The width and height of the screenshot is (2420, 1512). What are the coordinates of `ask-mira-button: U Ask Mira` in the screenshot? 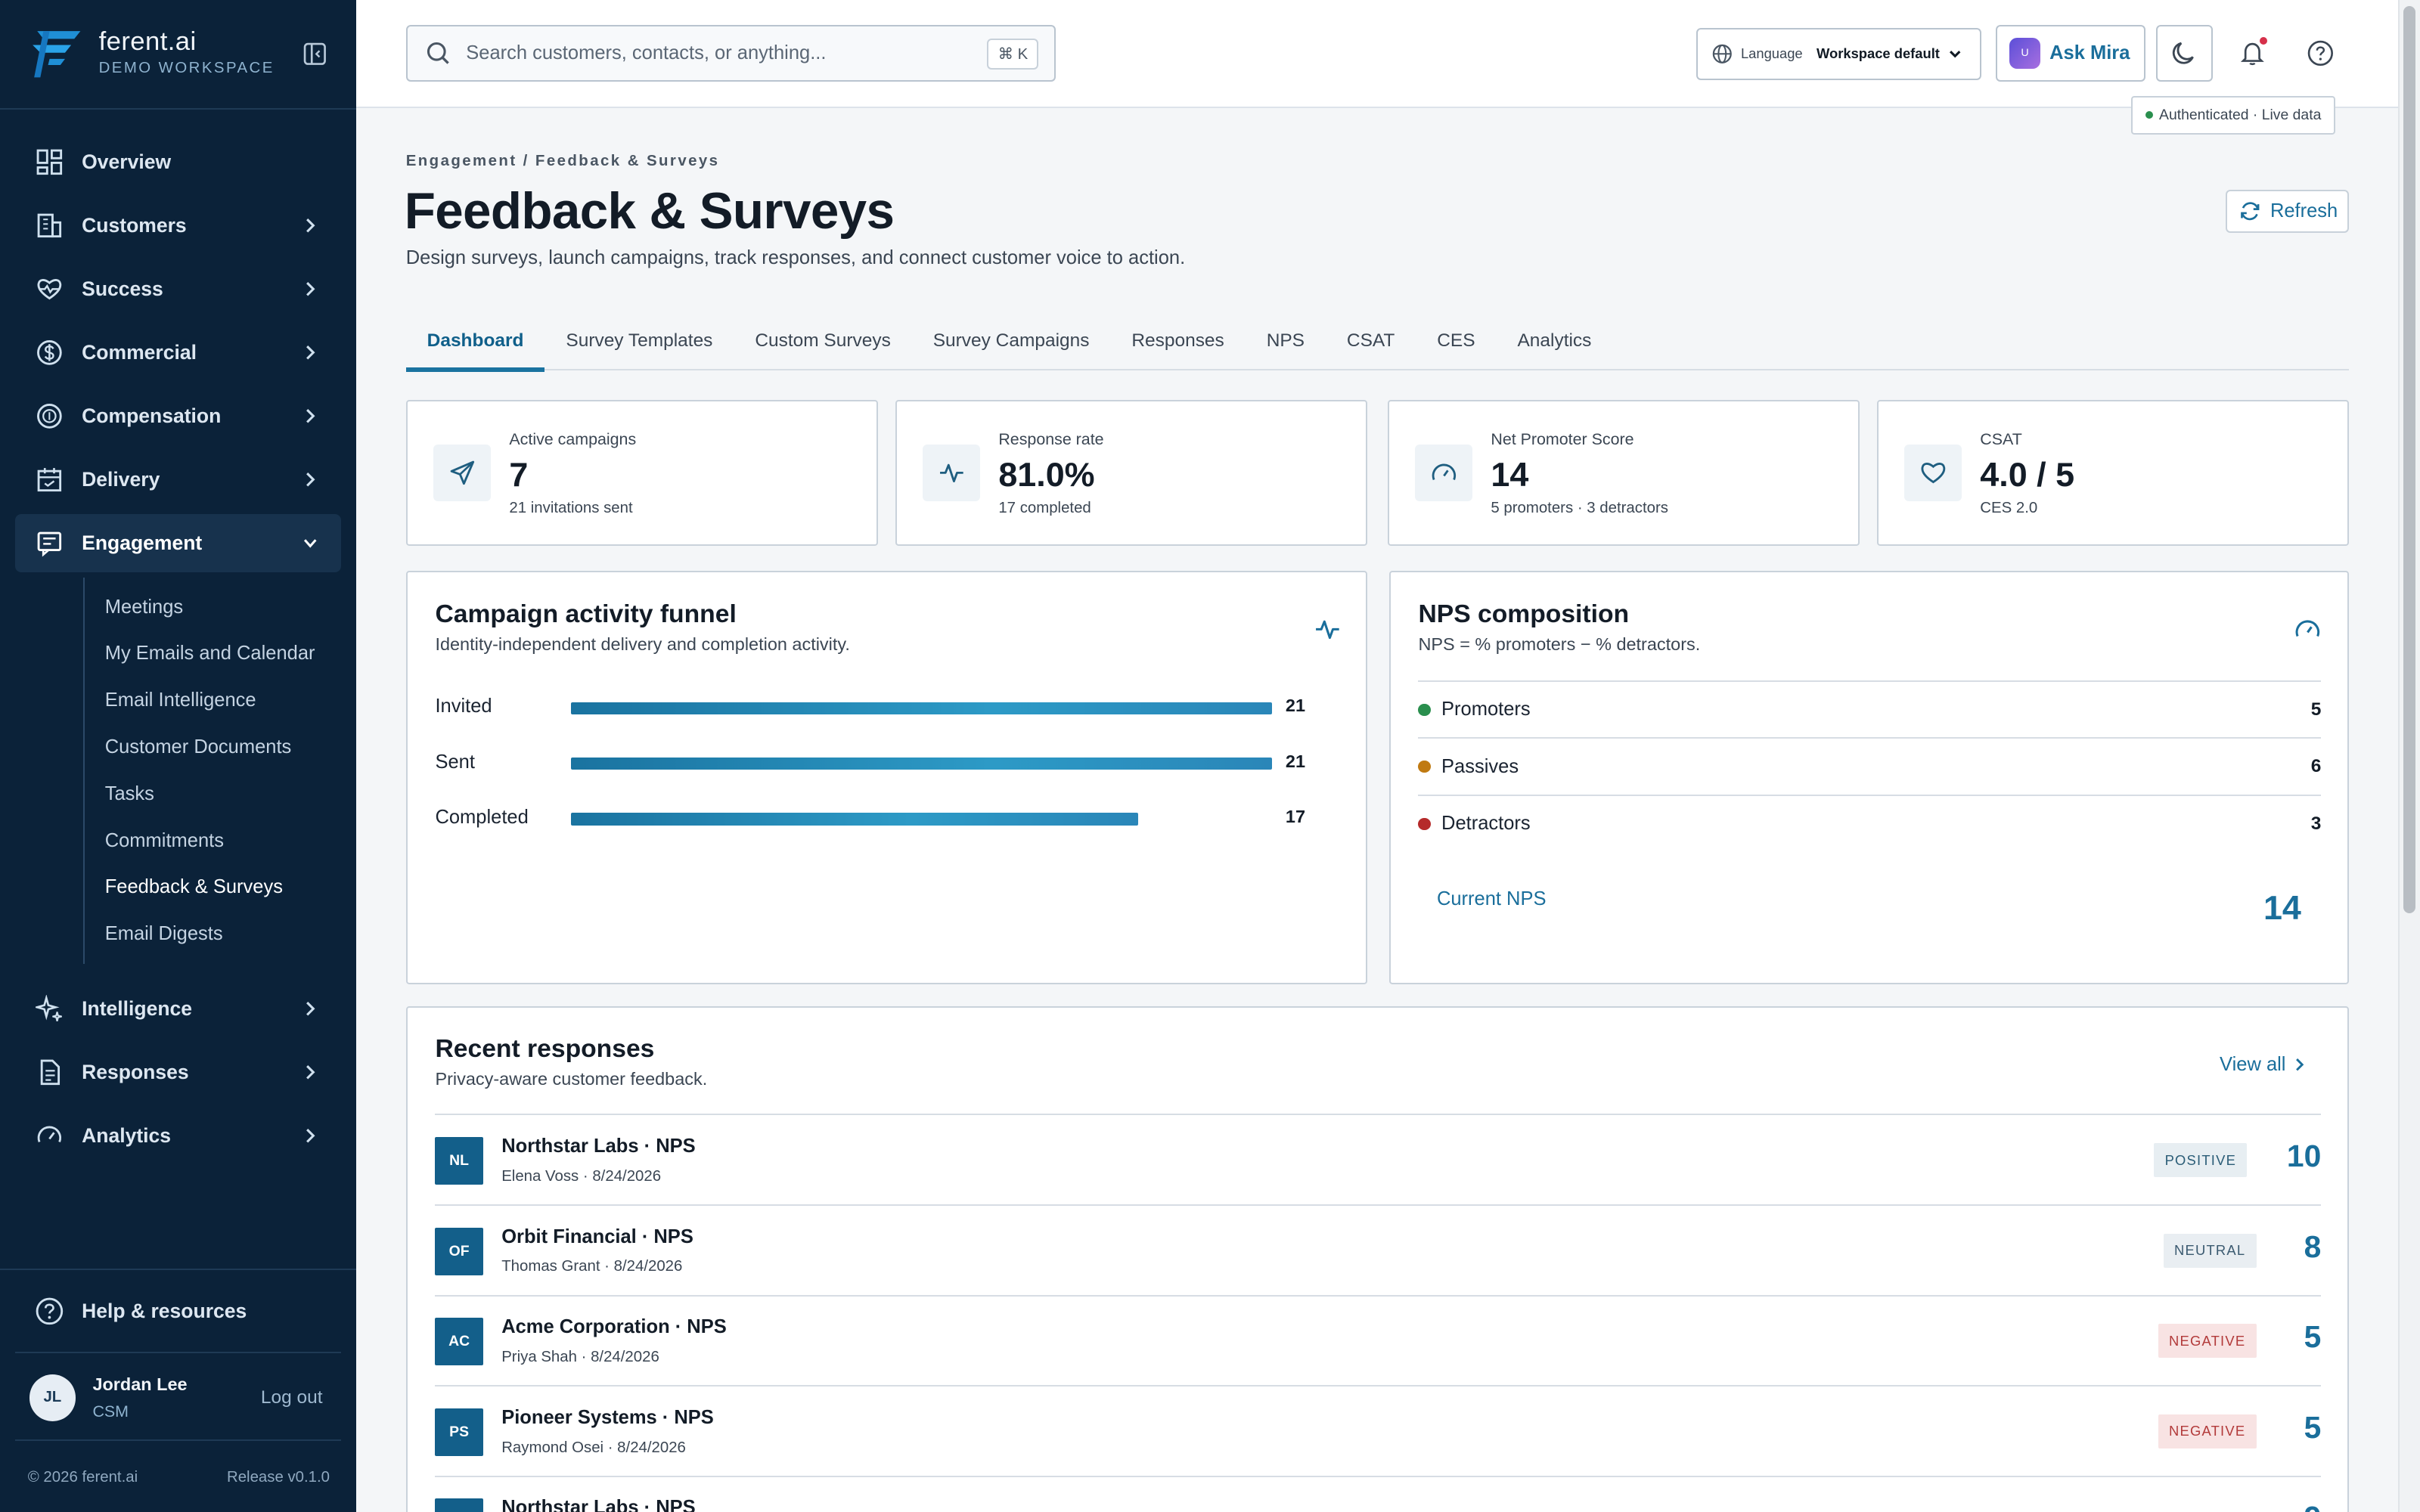 It's located at (2070, 53).